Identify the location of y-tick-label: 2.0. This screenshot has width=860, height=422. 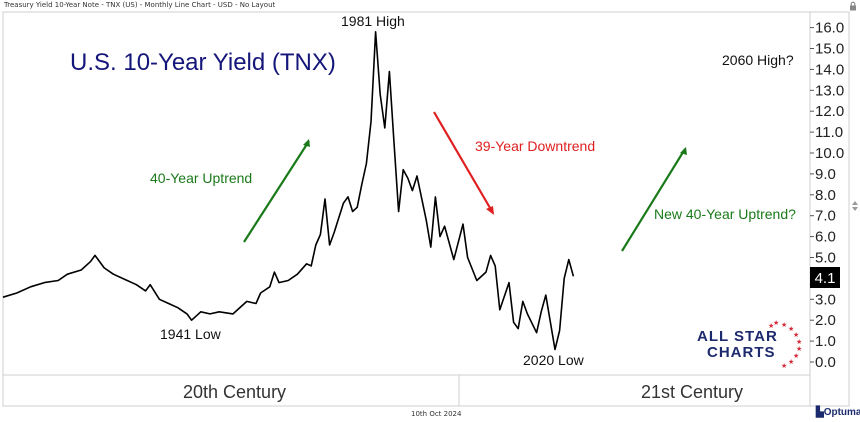
(825, 320).